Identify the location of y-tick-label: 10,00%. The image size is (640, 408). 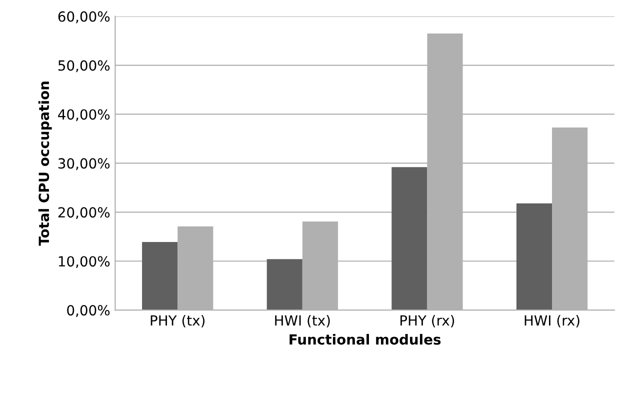
(84, 262).